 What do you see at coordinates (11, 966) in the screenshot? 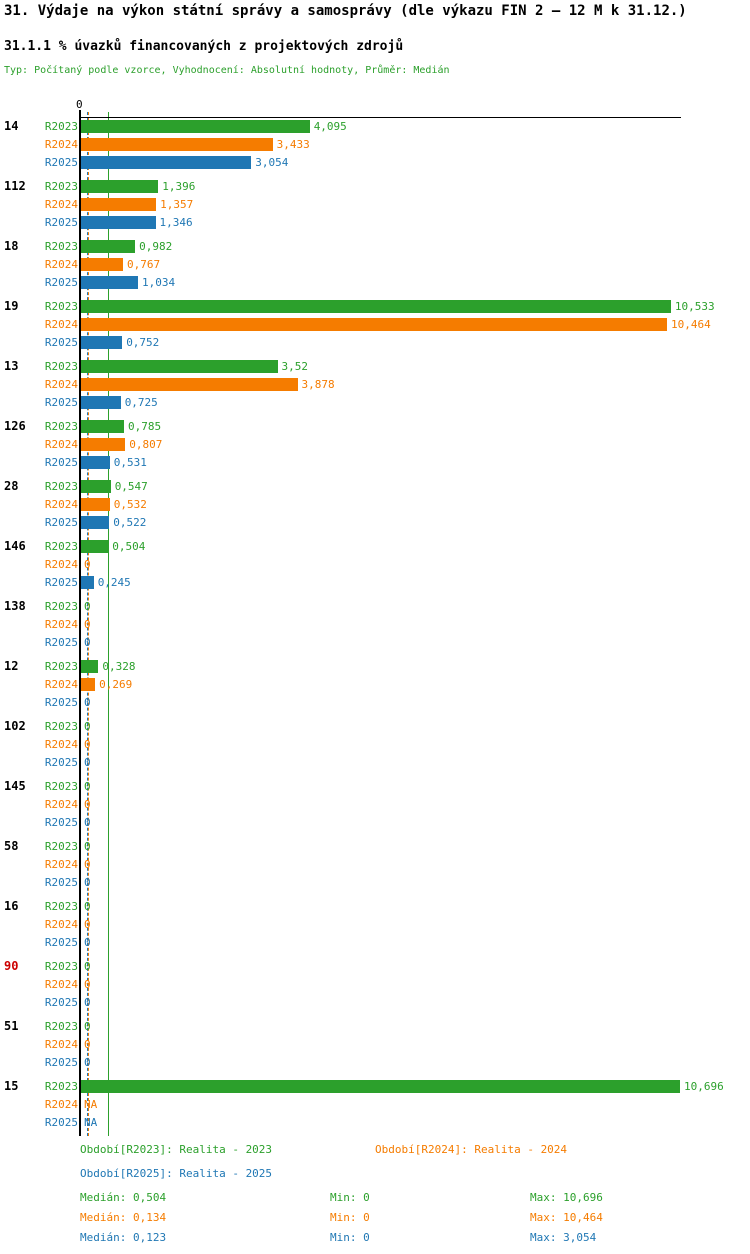
I see `group-label: 90` at bounding box center [11, 966].